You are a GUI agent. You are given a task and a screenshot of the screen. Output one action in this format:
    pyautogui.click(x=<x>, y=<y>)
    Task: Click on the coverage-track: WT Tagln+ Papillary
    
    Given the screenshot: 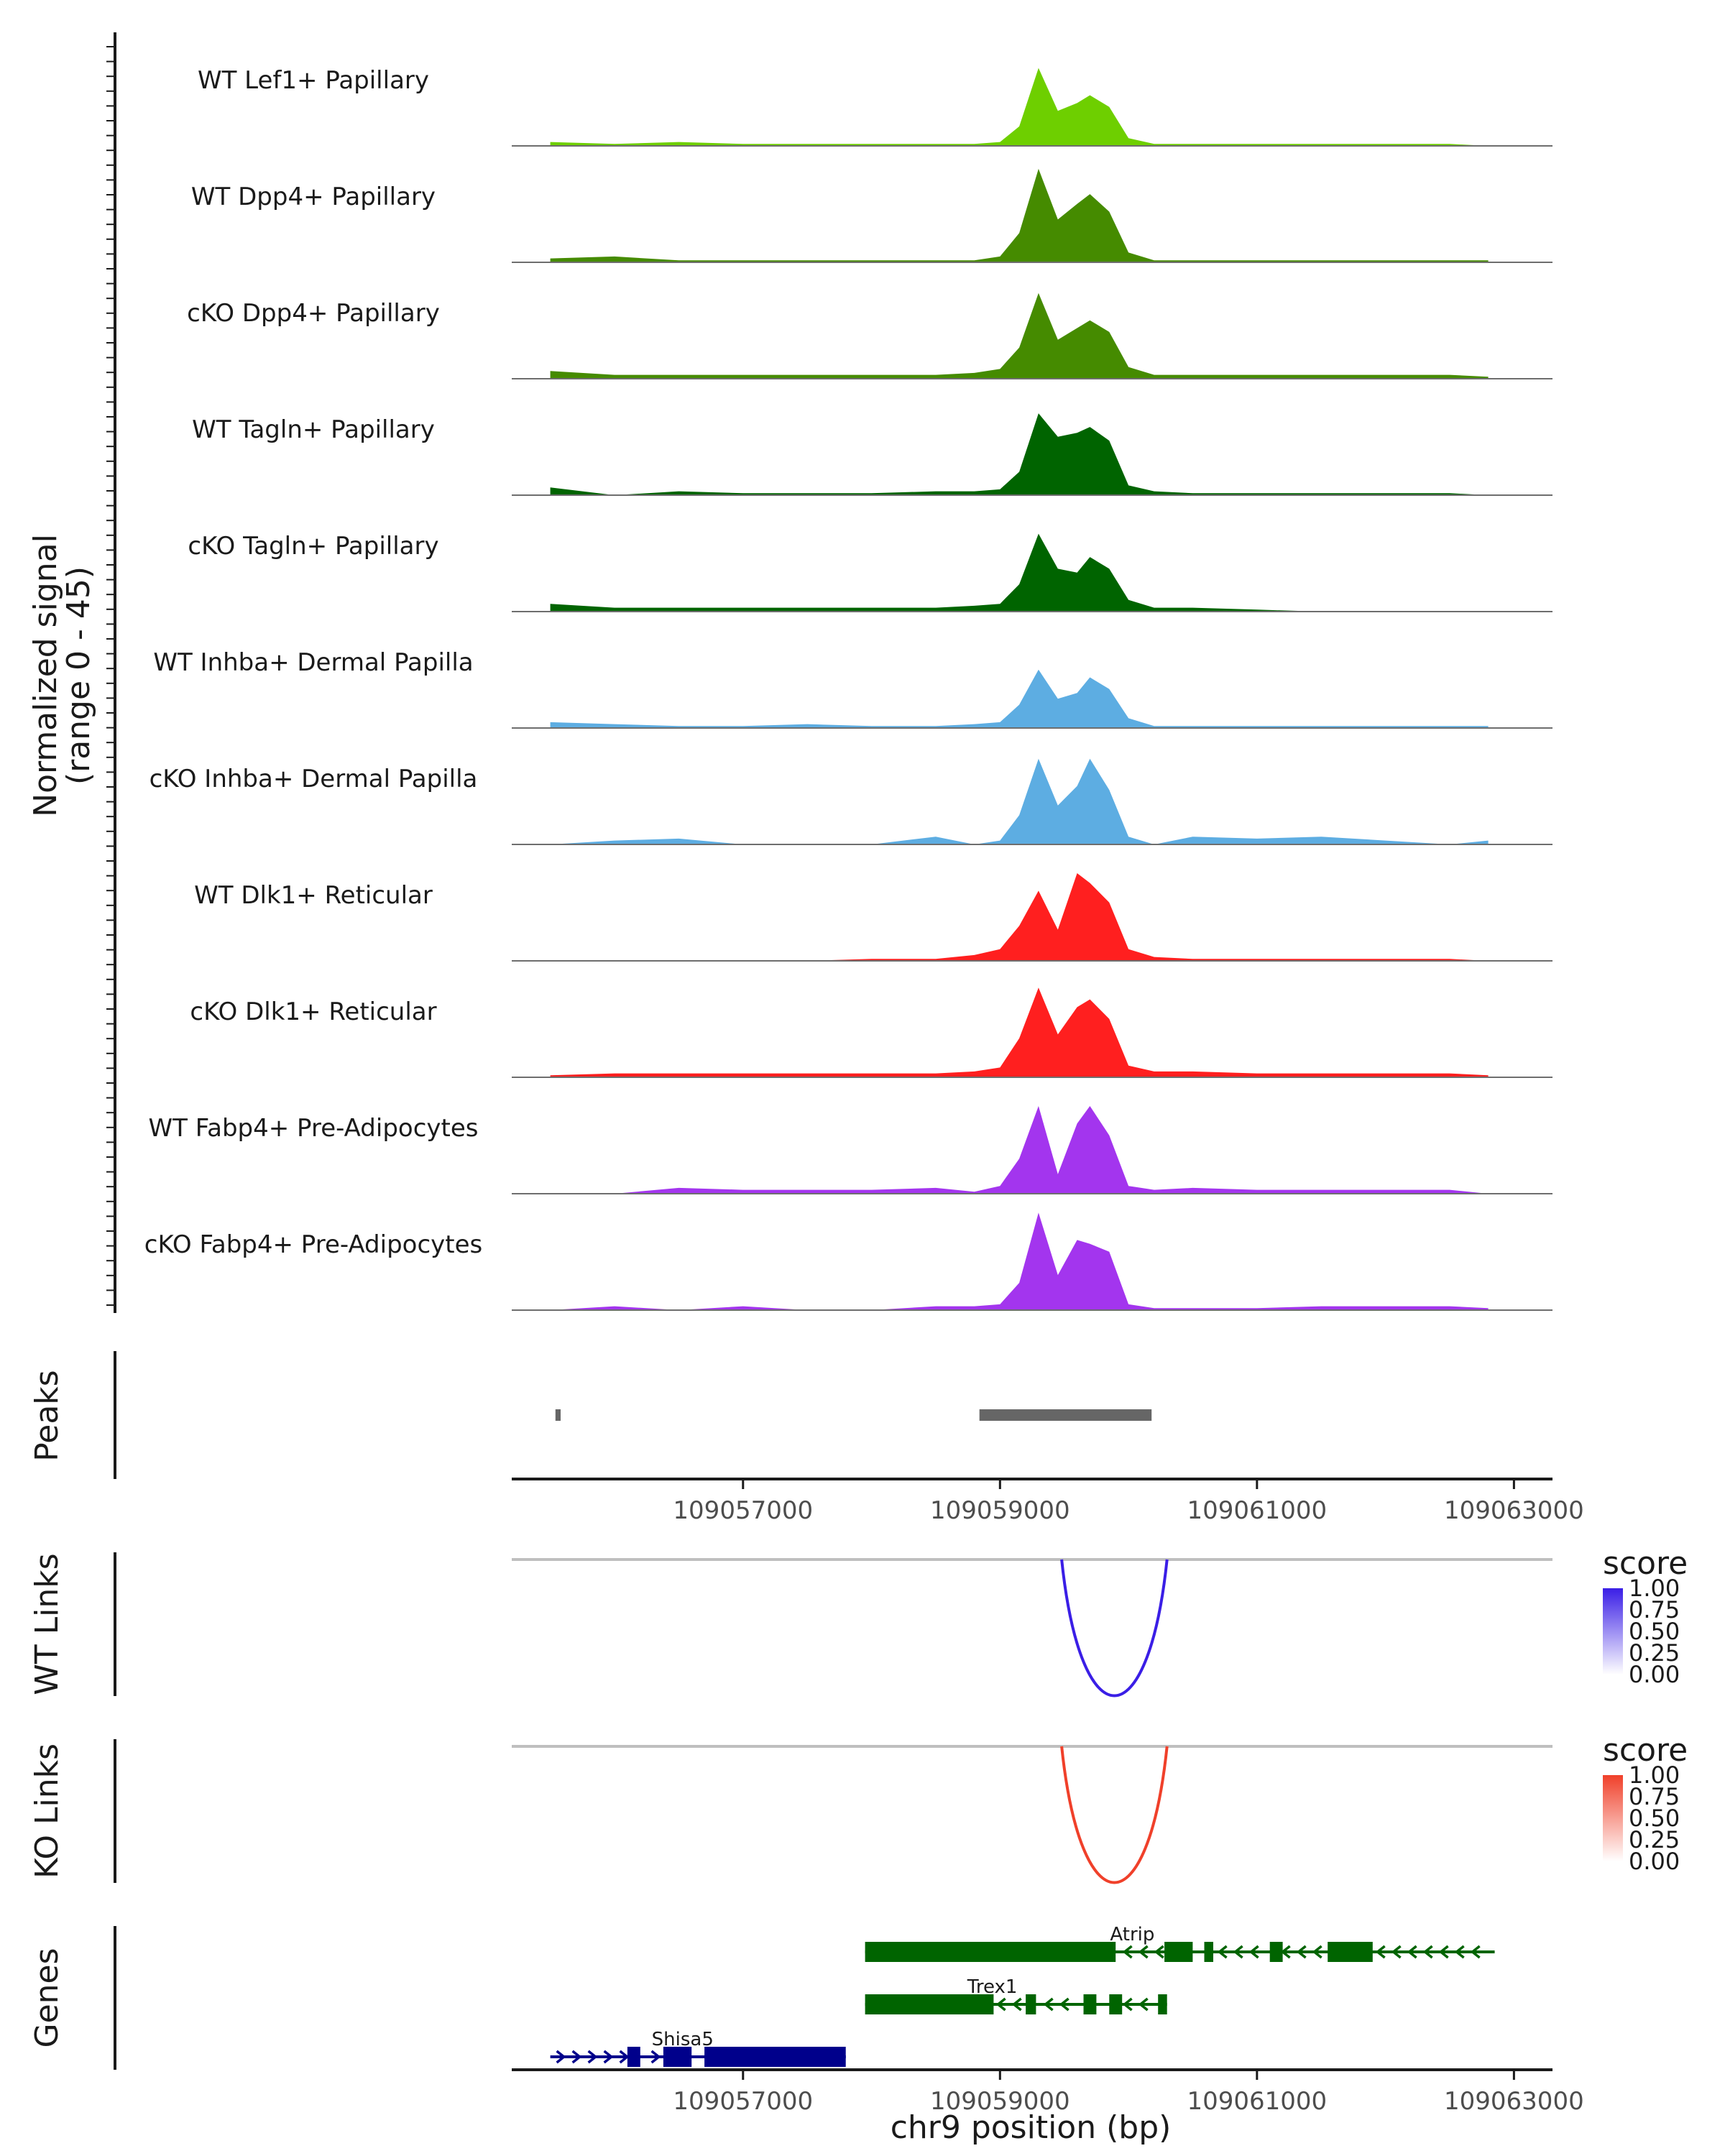 What is the action you would take?
    pyautogui.click(x=872, y=454)
    